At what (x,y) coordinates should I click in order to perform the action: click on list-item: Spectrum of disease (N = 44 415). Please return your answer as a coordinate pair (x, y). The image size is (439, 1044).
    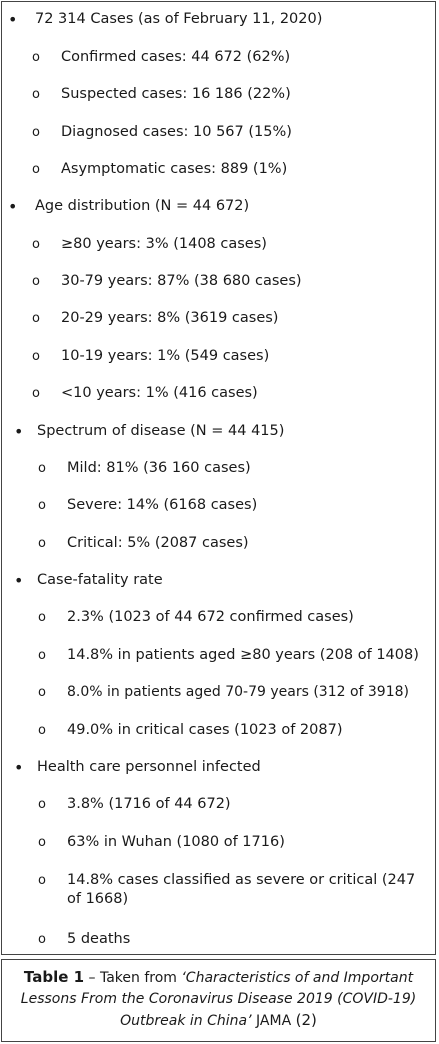
    Looking at the image, I should click on (161, 431).